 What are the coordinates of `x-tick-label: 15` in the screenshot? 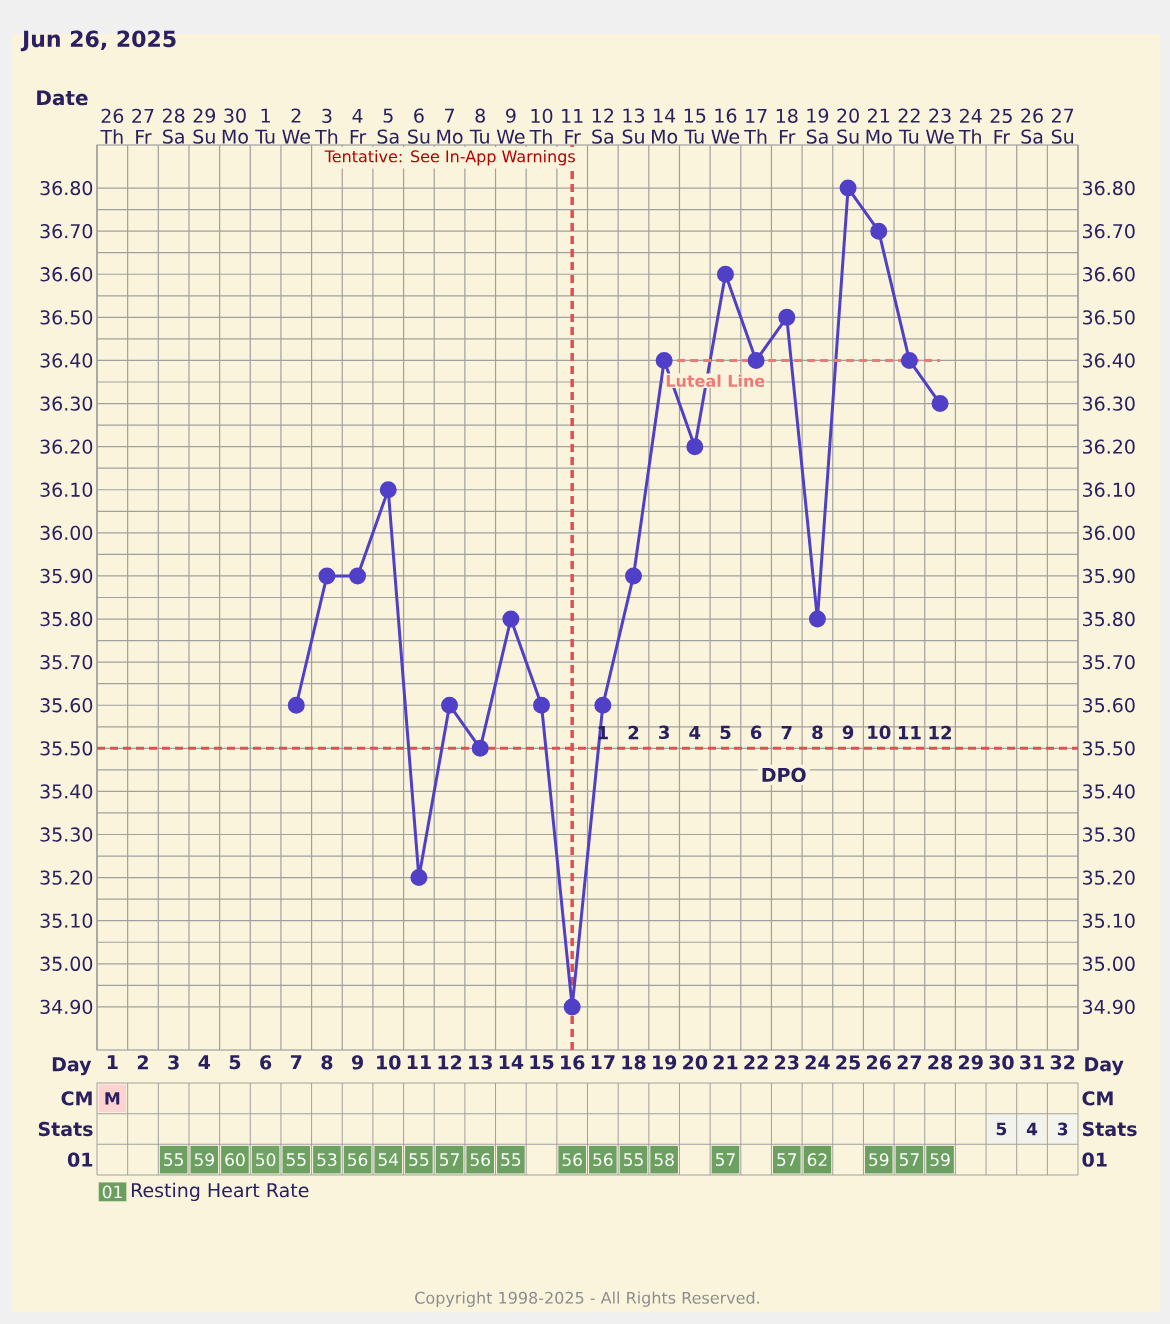 It's located at (542, 1062).